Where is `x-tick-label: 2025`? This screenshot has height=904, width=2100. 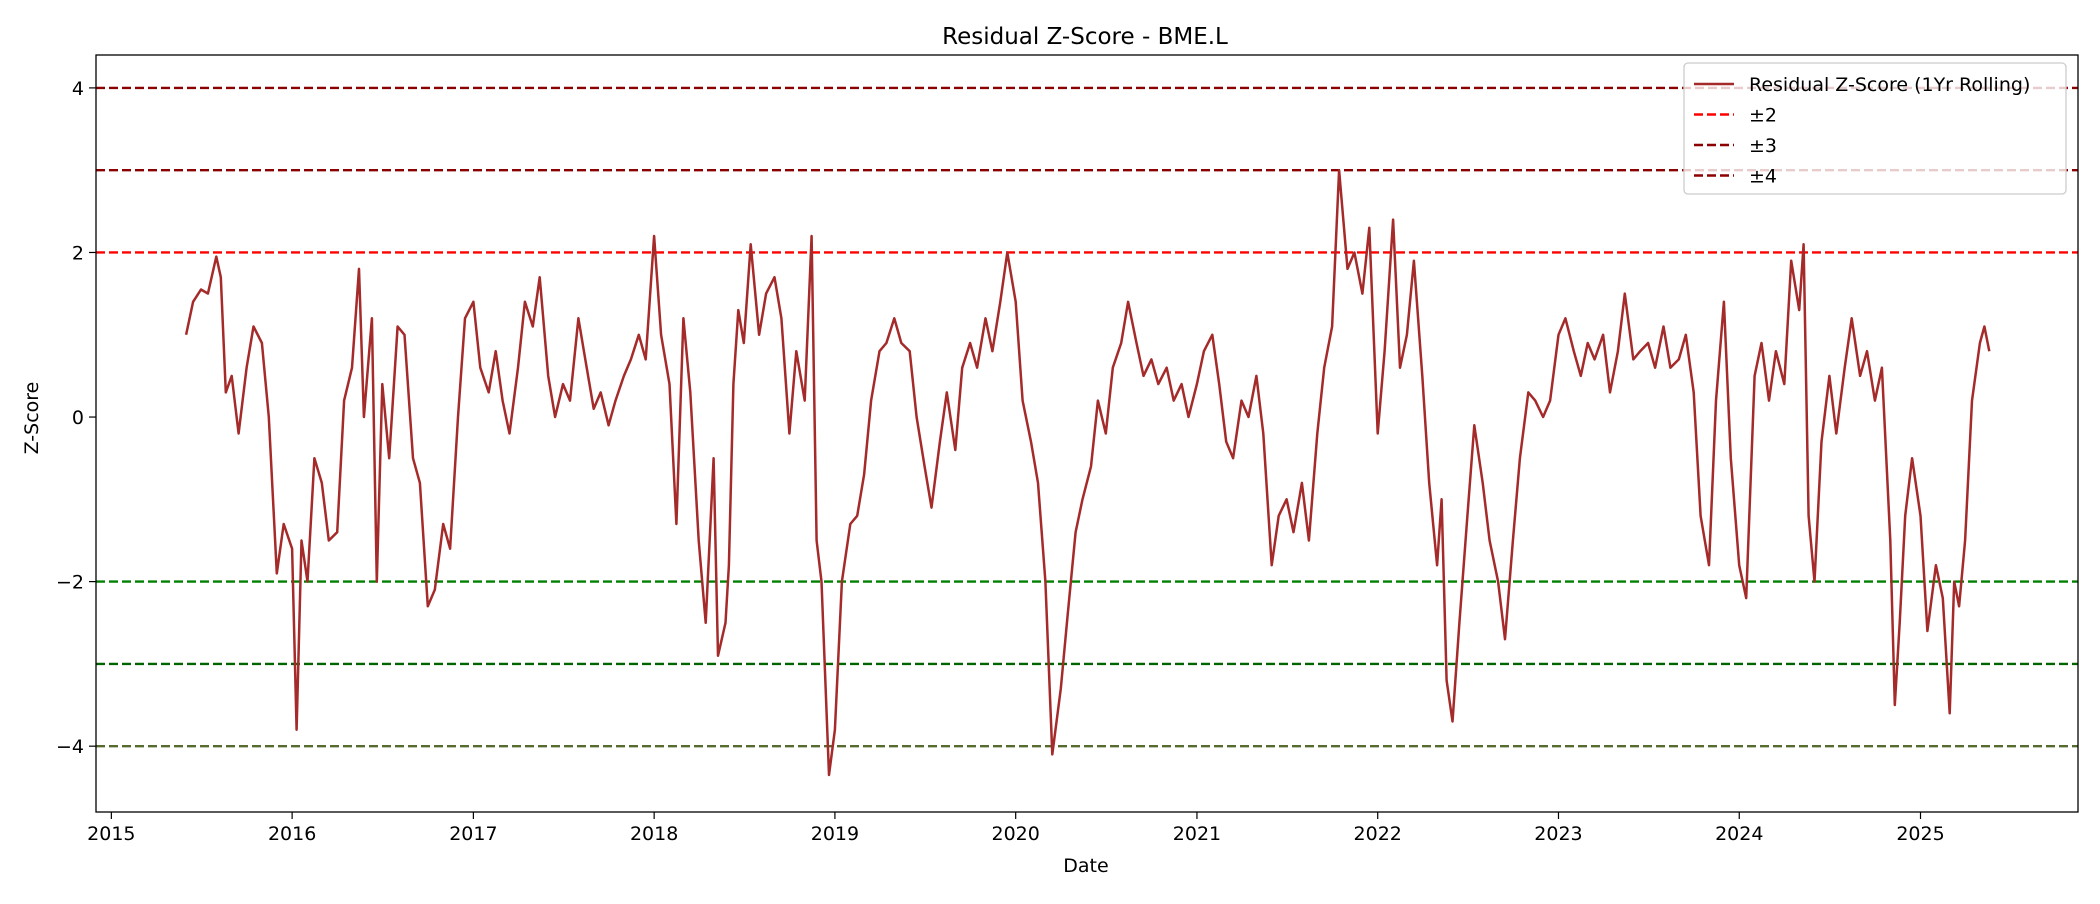 x-tick-label: 2025 is located at coordinates (1920, 834).